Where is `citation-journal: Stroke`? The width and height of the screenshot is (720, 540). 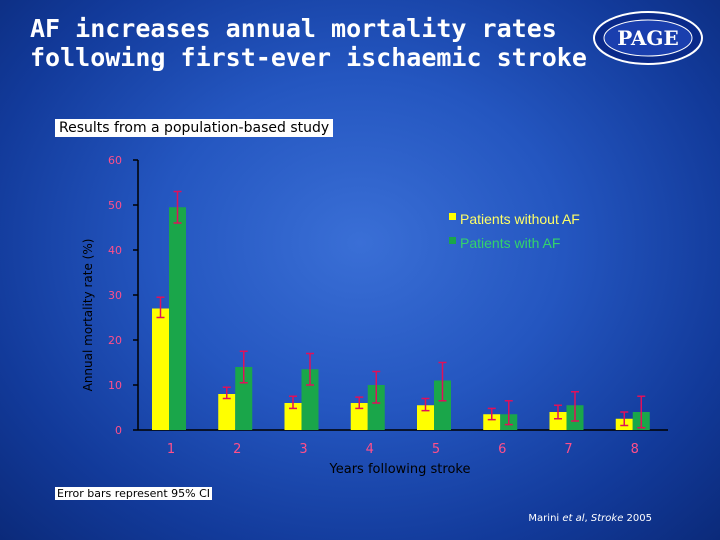 citation-journal: Stroke is located at coordinates (607, 518).